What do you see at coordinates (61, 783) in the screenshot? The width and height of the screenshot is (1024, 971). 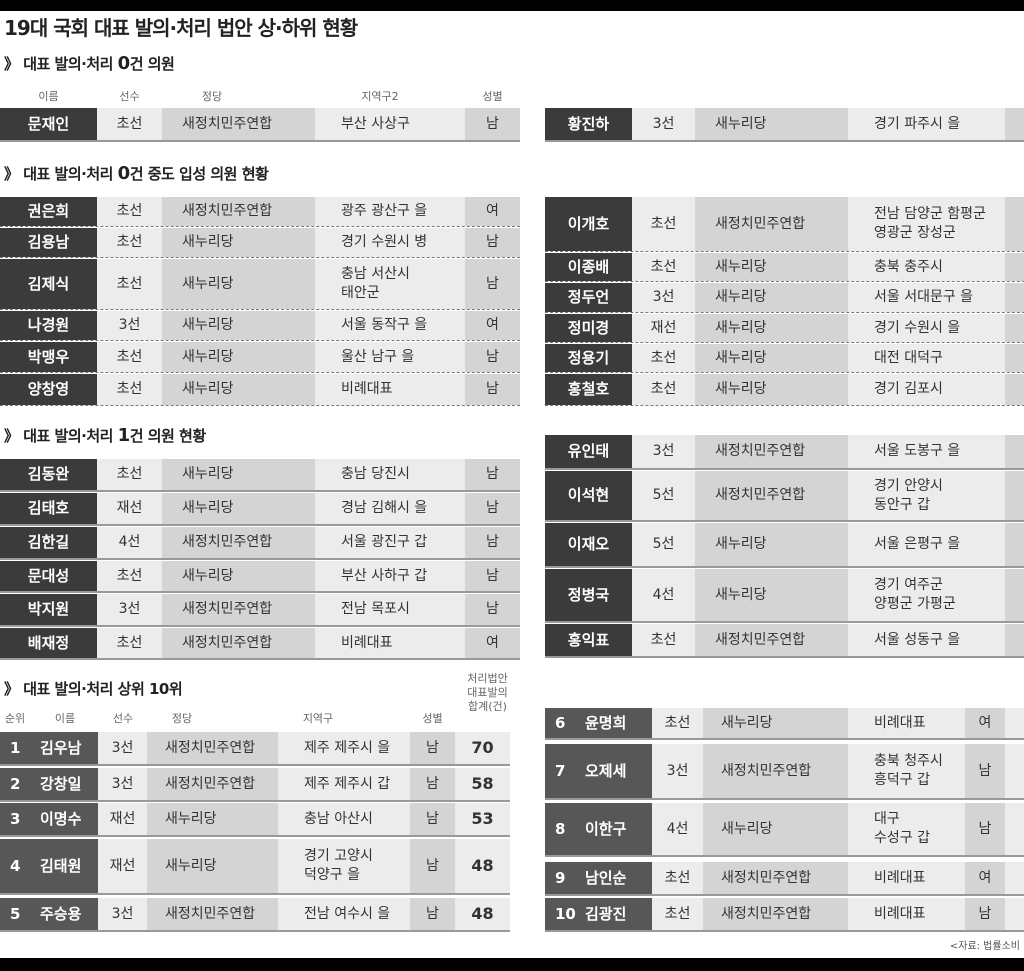 I see `name-label: 강창일` at bounding box center [61, 783].